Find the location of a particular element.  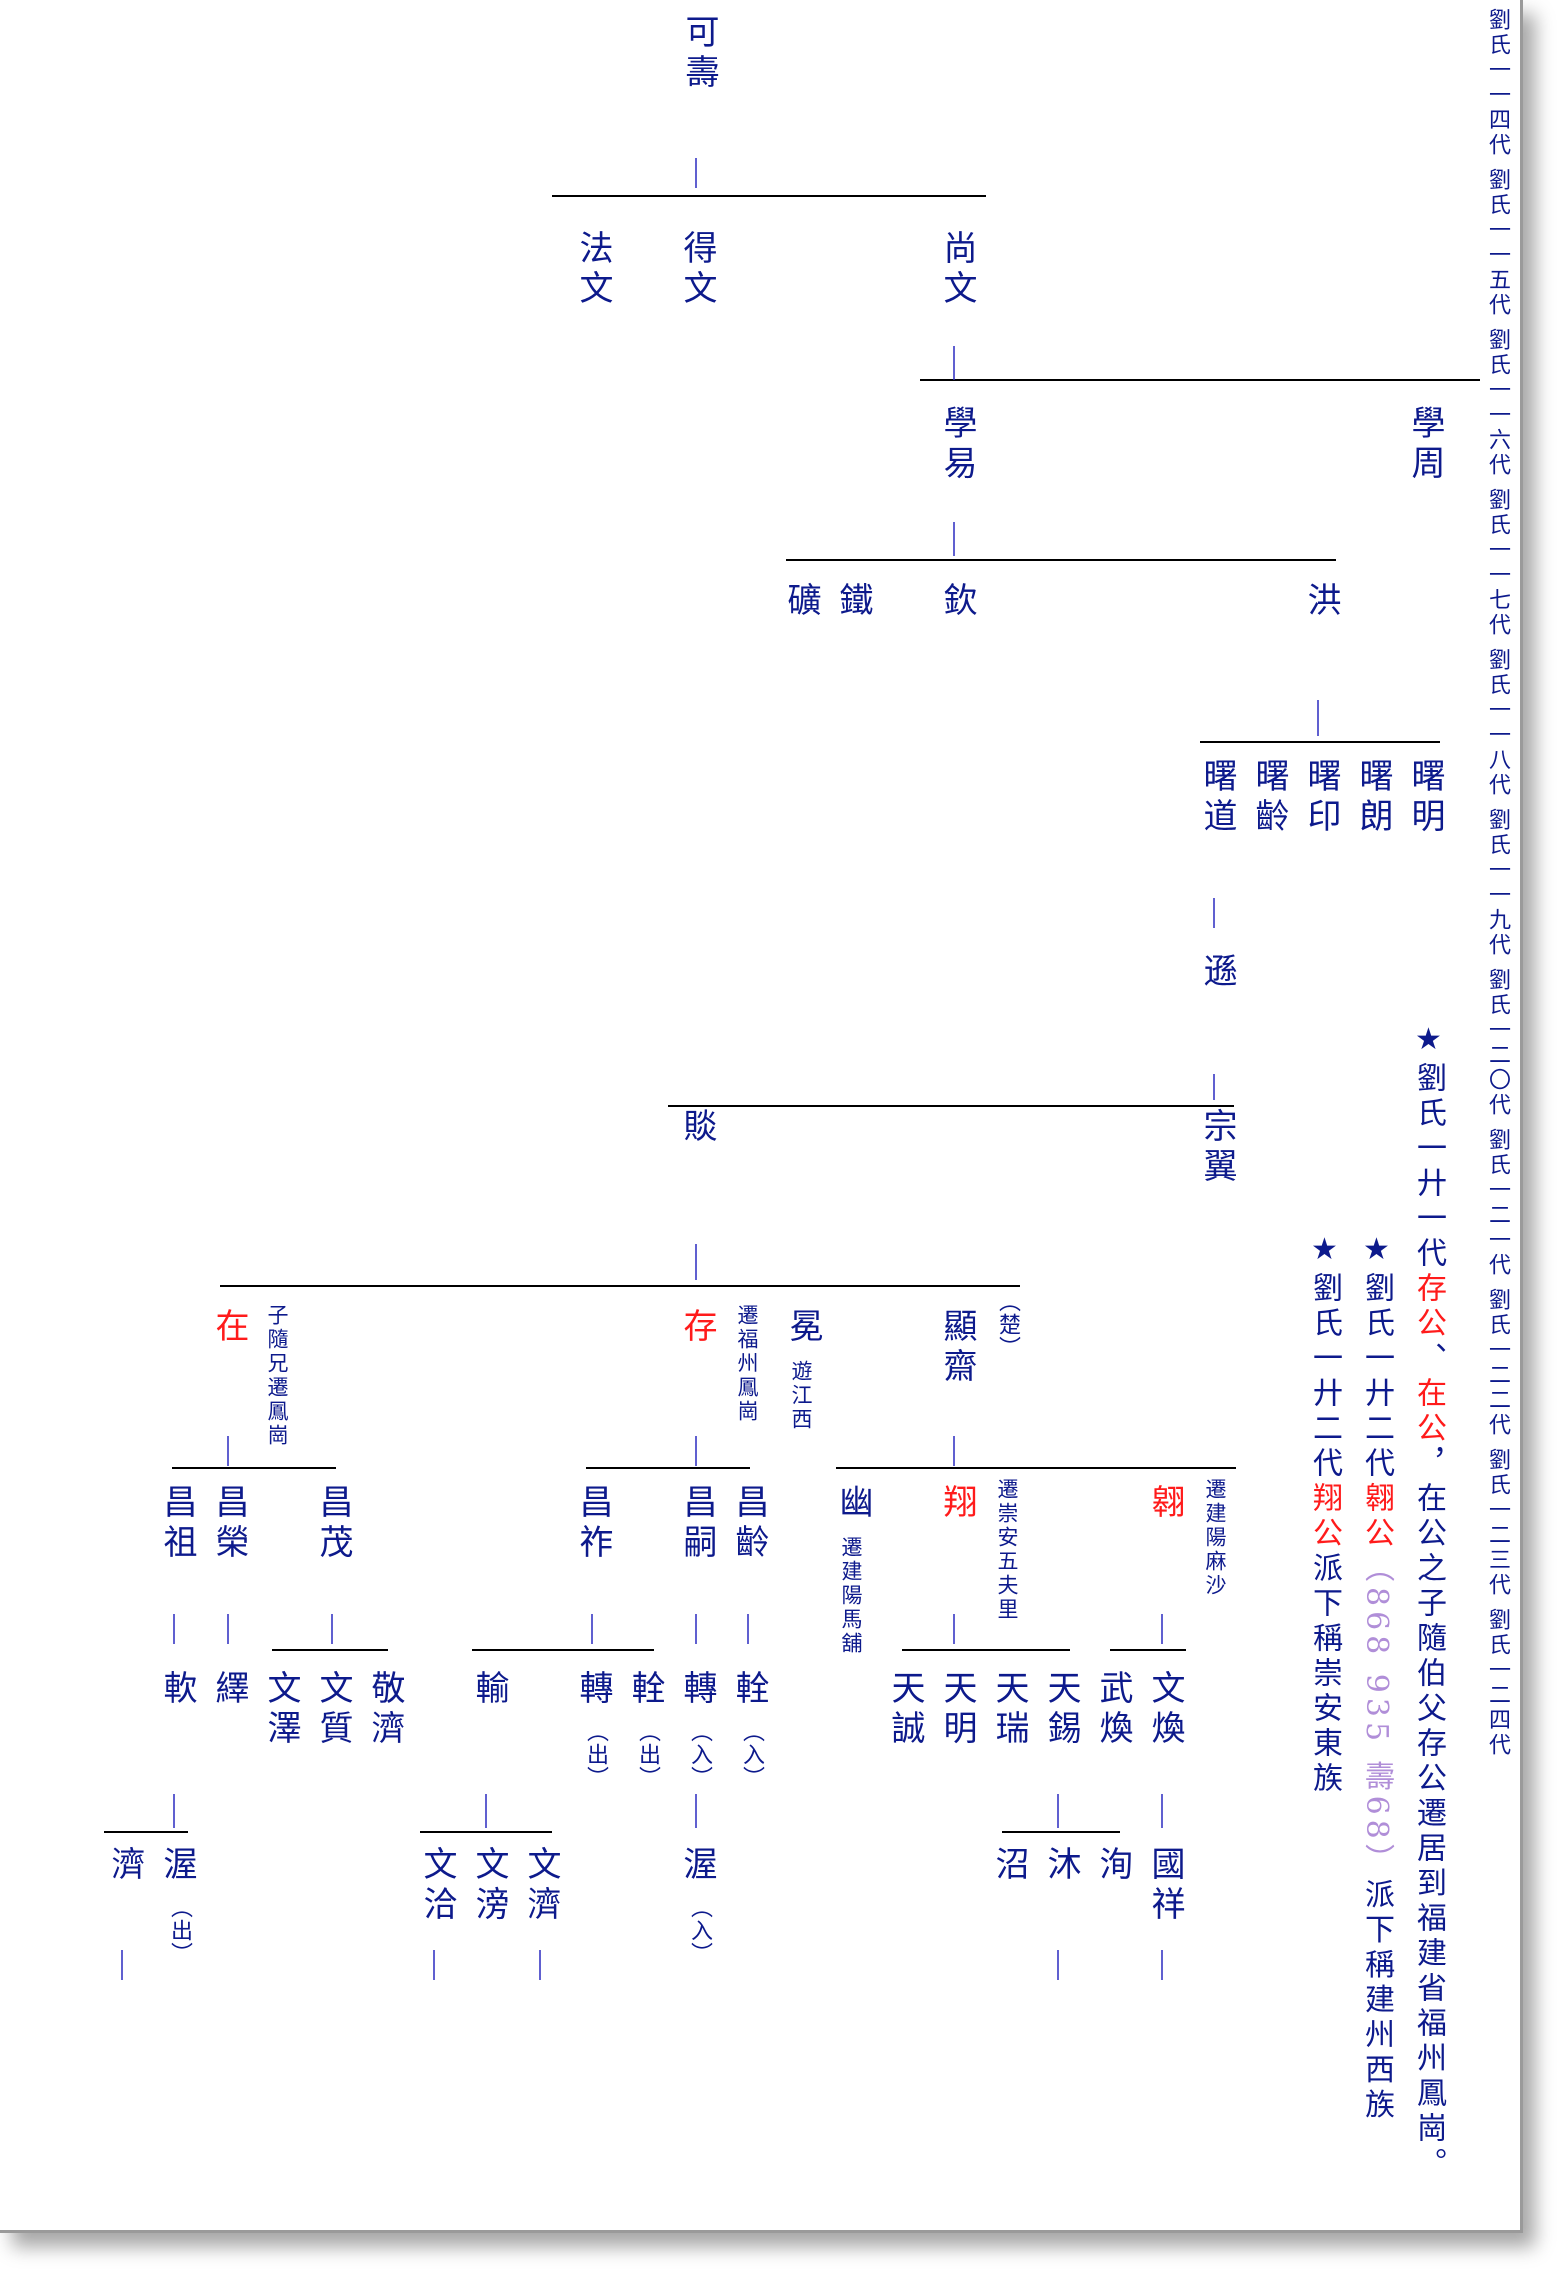

person-zhuan1: 轉 is located at coordinates (593, 1690).